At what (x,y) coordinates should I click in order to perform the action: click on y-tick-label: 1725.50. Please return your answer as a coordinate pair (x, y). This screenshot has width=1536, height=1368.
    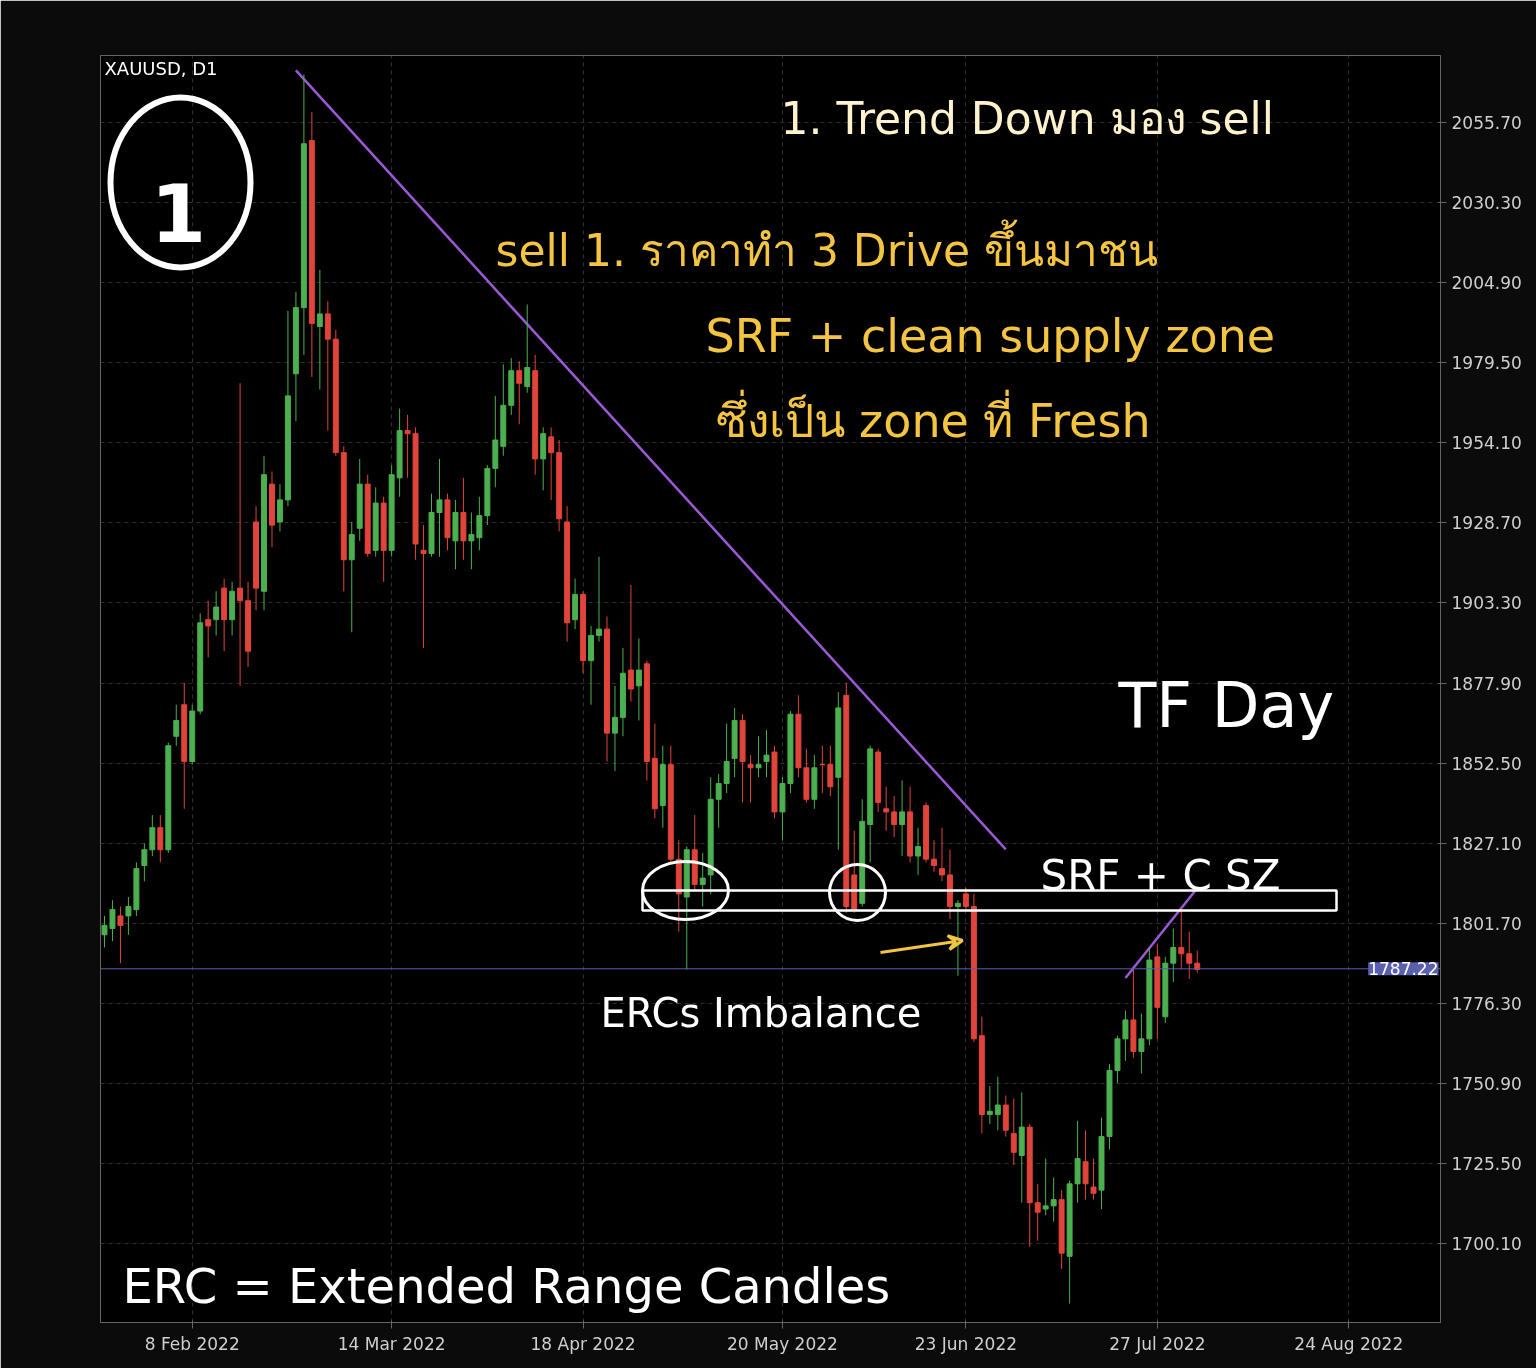
    Looking at the image, I should click on (1486, 1163).